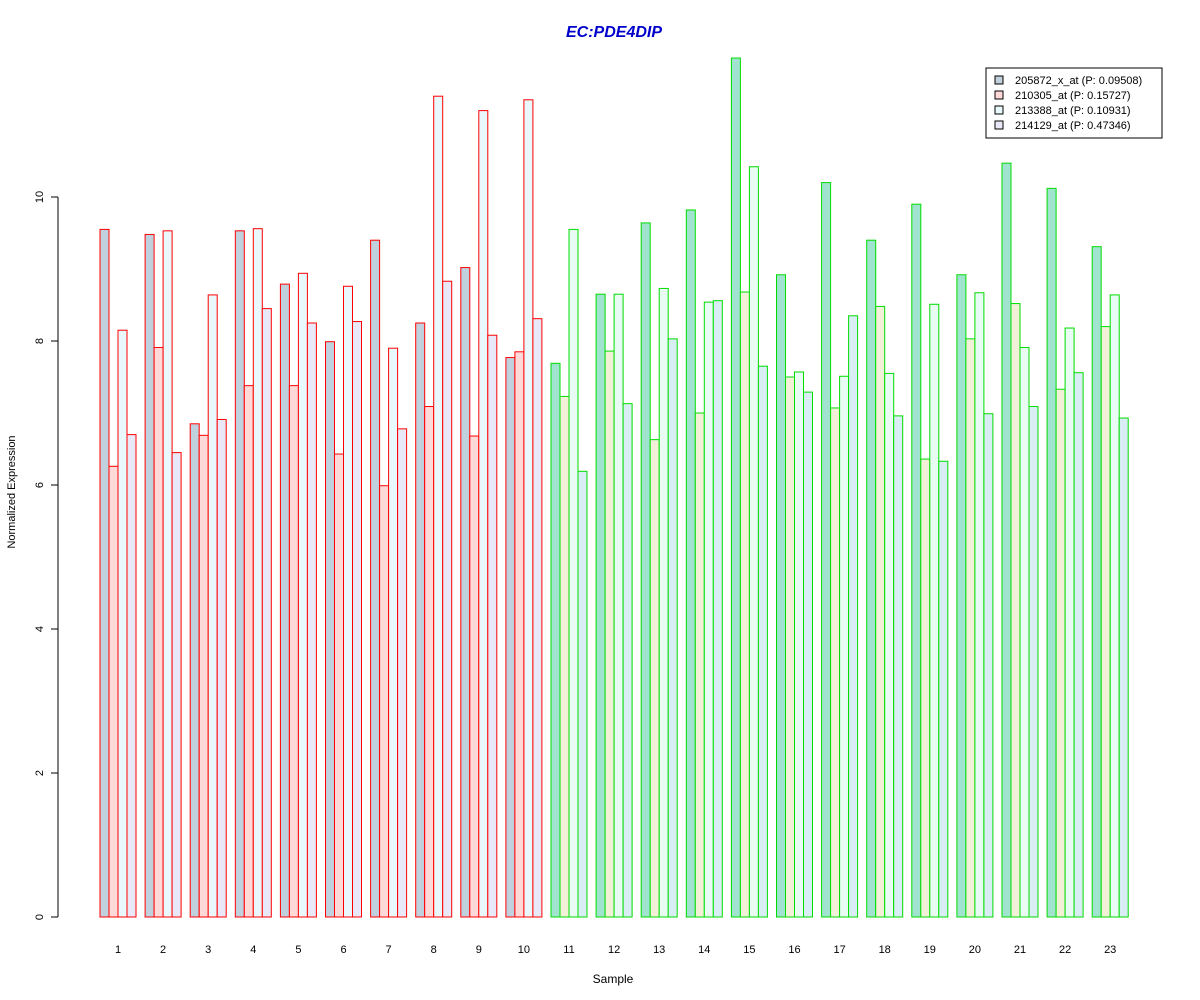  What do you see at coordinates (163, 950) in the screenshot?
I see `x-tick-label: 2` at bounding box center [163, 950].